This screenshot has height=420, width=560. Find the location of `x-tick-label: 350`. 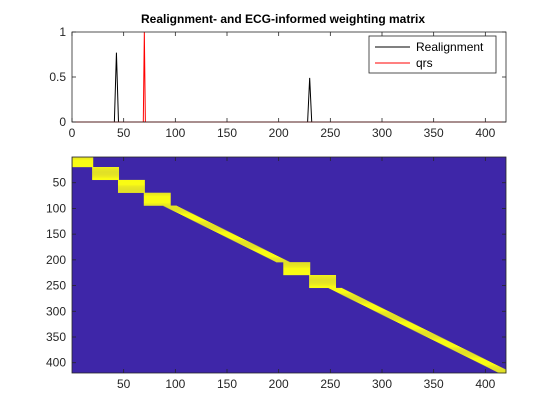

x-tick-label: 350 is located at coordinates (434, 133).